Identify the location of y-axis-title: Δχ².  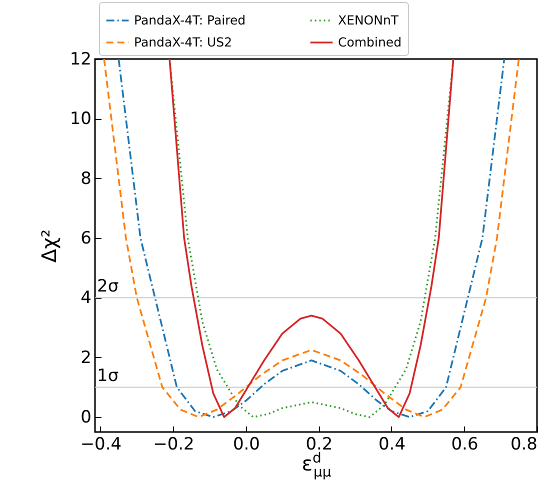
(48, 246).